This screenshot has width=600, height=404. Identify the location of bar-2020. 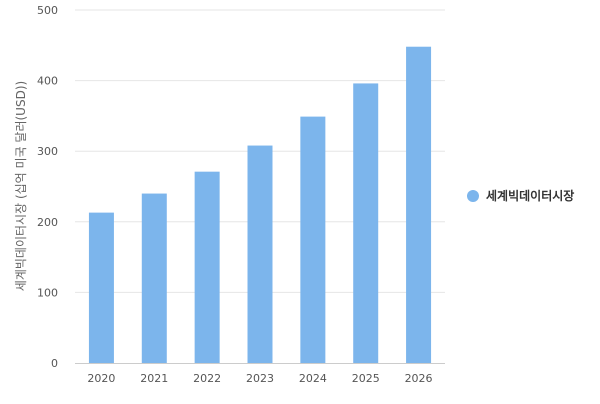
(101, 287).